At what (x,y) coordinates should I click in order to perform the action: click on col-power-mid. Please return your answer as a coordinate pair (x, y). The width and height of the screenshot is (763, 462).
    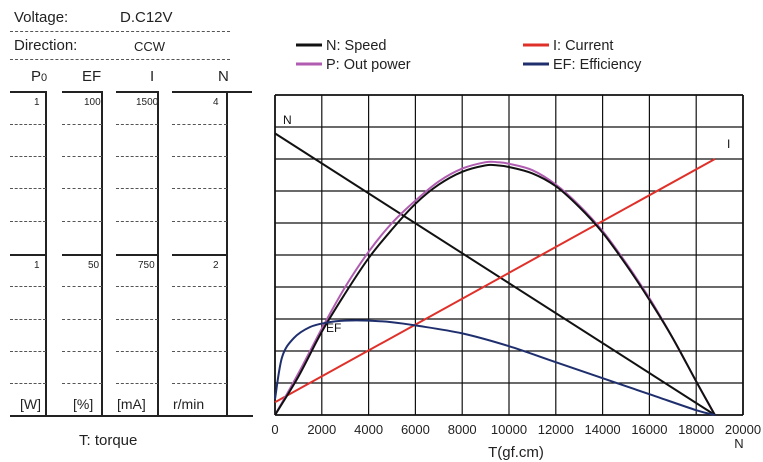
    Looking at the image, I should click on (28, 255).